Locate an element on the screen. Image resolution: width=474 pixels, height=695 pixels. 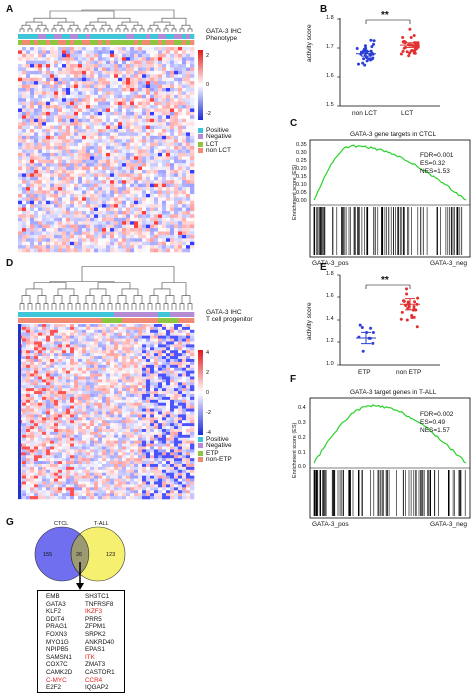
panel-a-scale-2: 2 is located at coordinates (208, 56).